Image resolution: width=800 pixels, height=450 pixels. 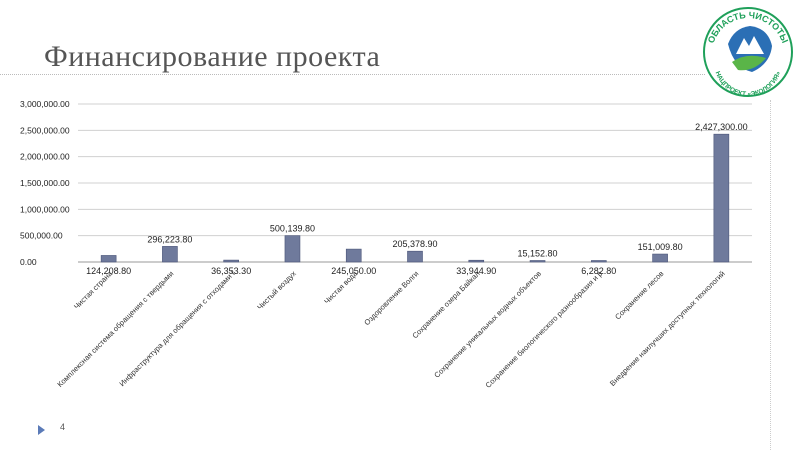 I want to click on data-label: 15,152.80, so click(x=538, y=254).